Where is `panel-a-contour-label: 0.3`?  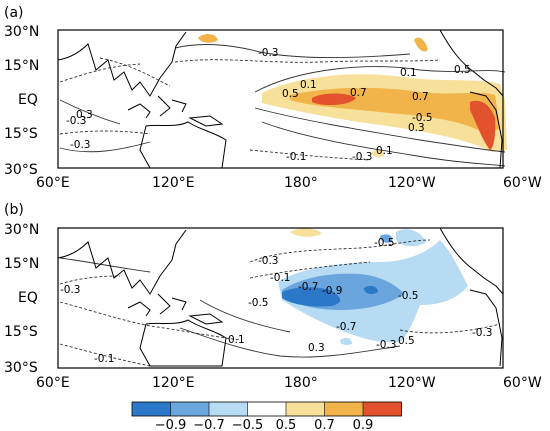
panel-a-contour-label: 0.3 is located at coordinates (84, 115).